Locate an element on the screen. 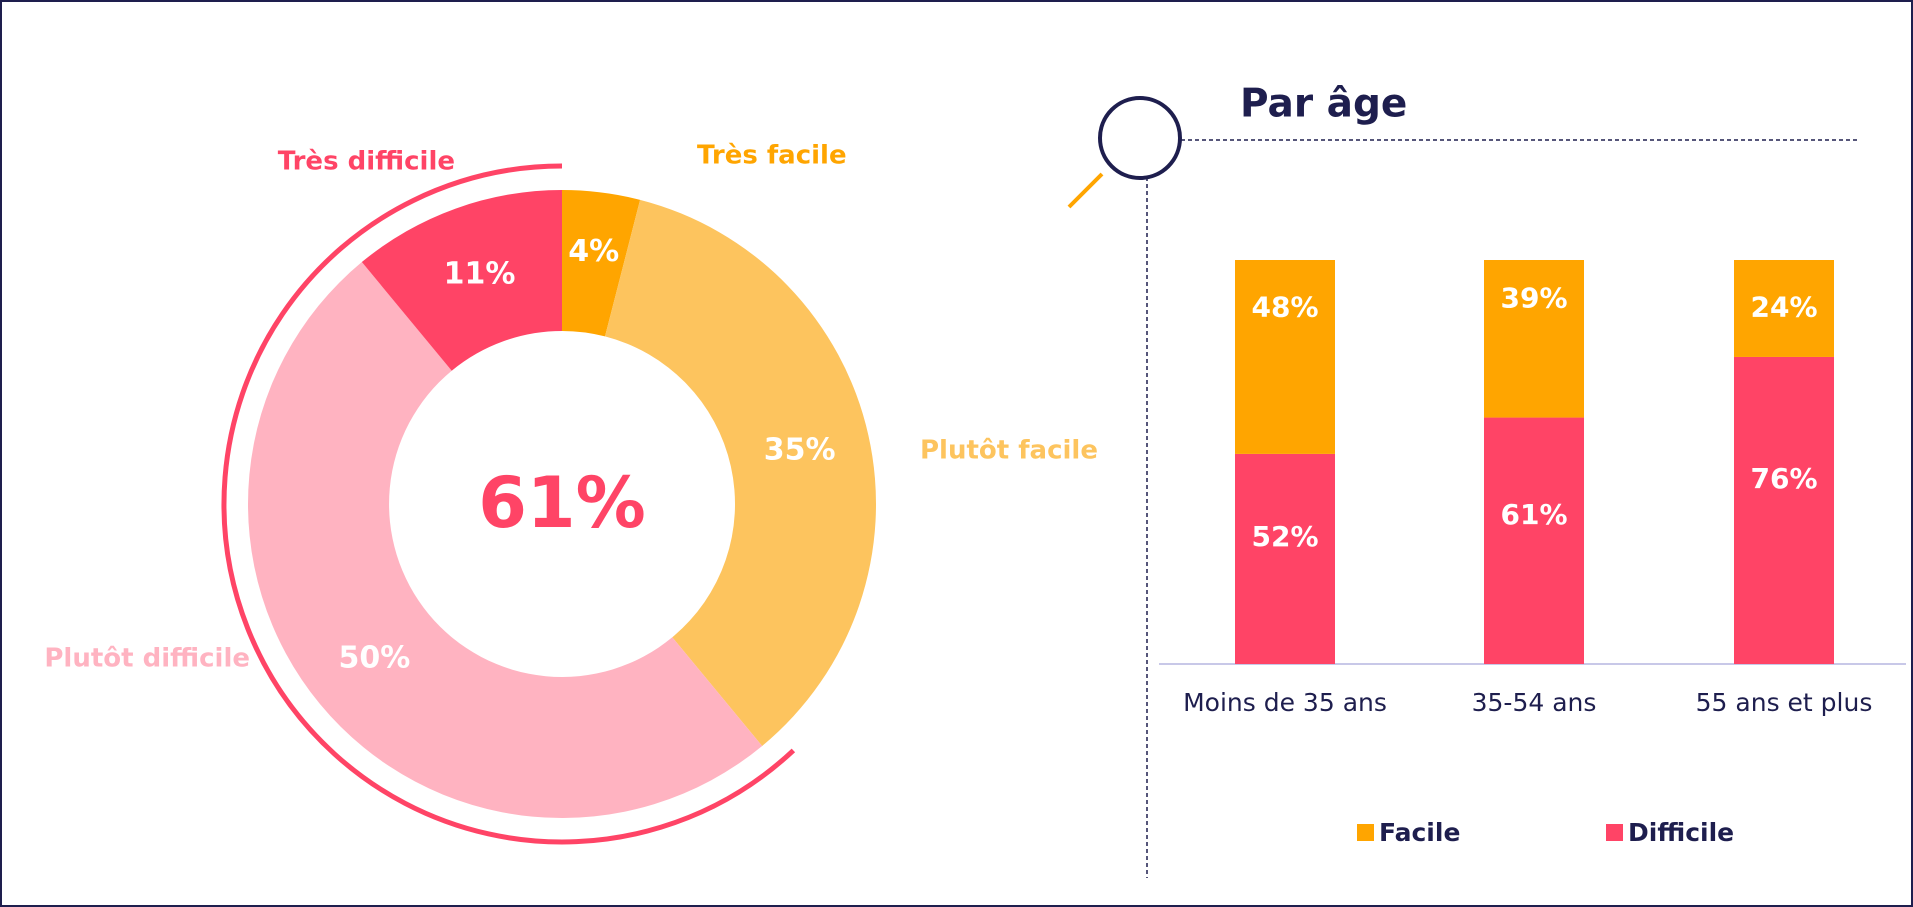 This screenshot has height=907, width=1913. bar-value-label: 39% is located at coordinates (1533, 297).